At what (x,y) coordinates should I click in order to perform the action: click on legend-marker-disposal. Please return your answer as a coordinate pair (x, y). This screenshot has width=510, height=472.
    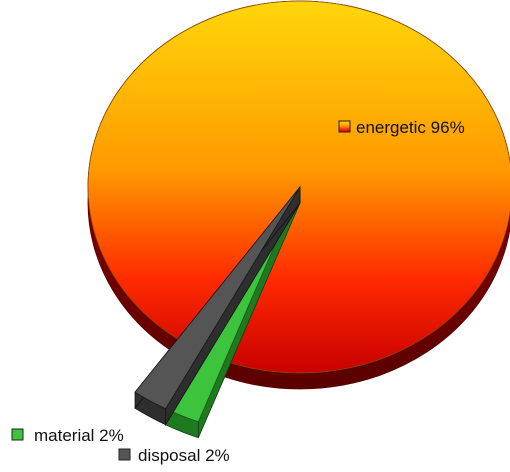
    Looking at the image, I should click on (124, 454).